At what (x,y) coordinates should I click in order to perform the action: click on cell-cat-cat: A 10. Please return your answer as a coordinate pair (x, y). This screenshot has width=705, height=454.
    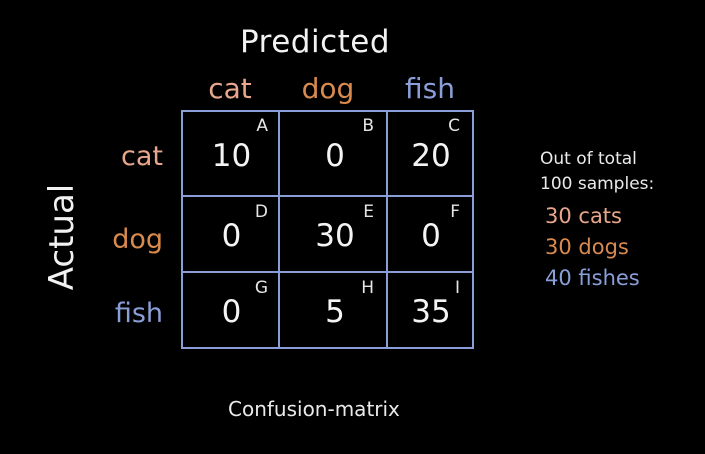
    Looking at the image, I should click on (231, 152).